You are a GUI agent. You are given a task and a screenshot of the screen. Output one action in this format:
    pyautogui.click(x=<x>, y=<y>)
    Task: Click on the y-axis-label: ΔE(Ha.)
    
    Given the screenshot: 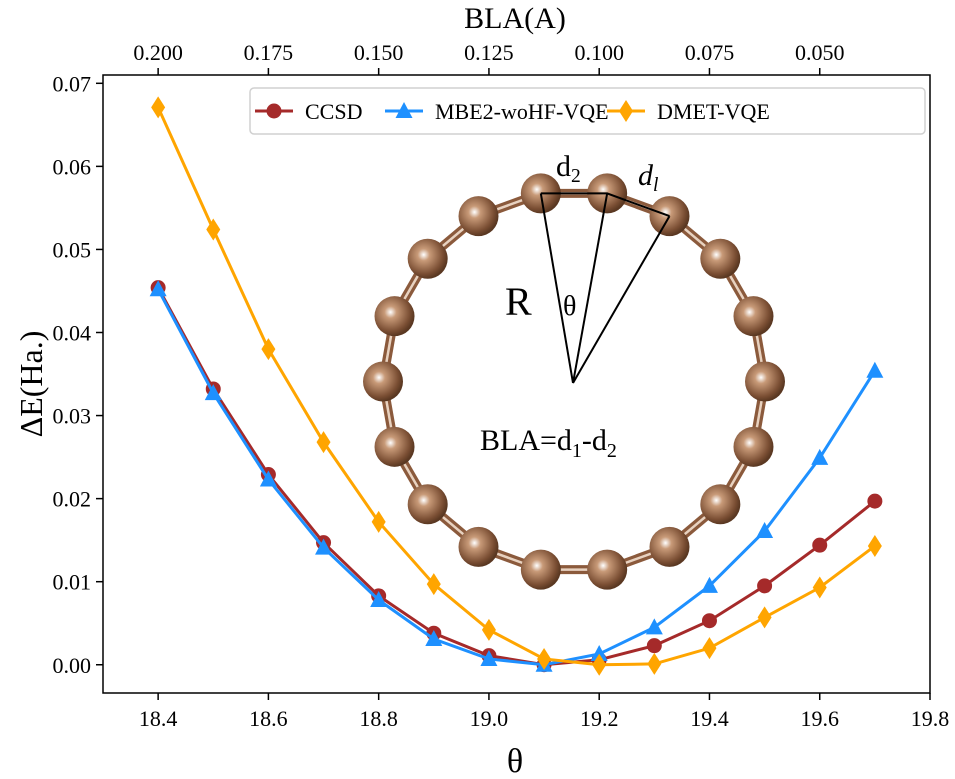 What is the action you would take?
    pyautogui.click(x=31, y=384)
    